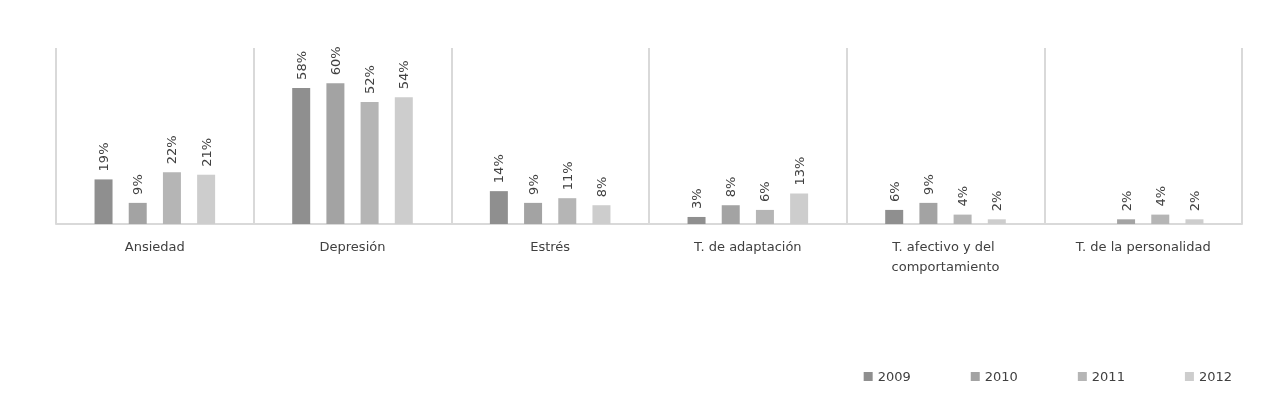 Image resolution: width=1265 pixels, height=404 pixels. What do you see at coordinates (945, 256) in the screenshot?
I see `x-tick-label: T. afectivo y del comportamiento` at bounding box center [945, 256].